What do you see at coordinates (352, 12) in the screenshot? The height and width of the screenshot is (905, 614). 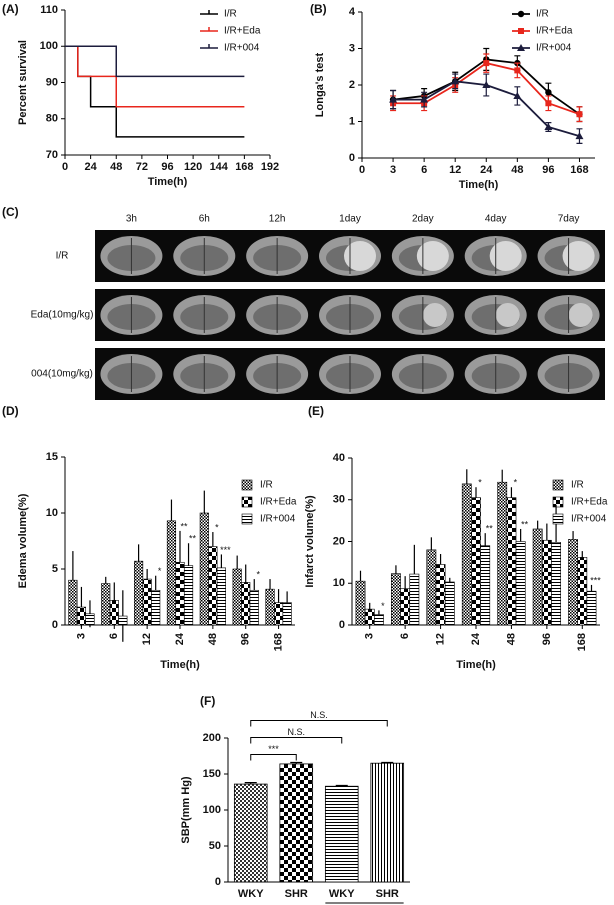 I see `y-tick-label: 4` at bounding box center [352, 12].